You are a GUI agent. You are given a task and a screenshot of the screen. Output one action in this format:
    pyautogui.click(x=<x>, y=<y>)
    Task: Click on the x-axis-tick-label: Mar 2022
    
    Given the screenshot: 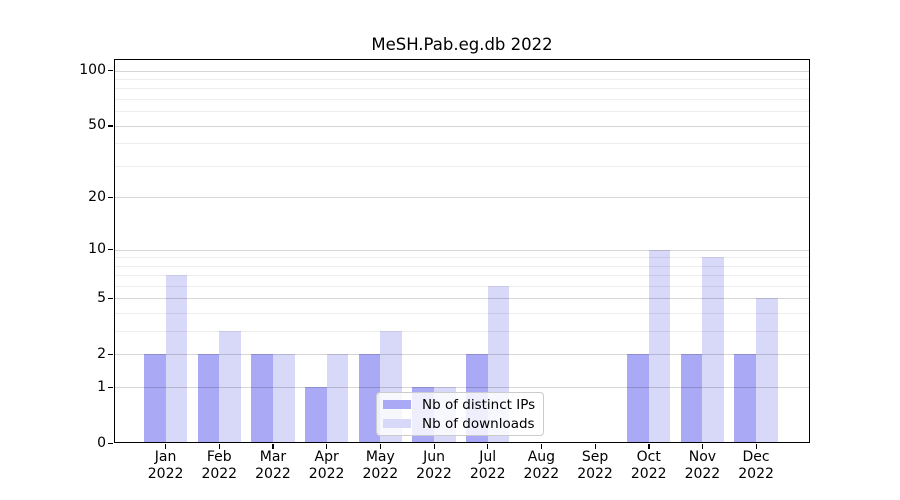 What is the action you would take?
    pyautogui.click(x=273, y=465)
    